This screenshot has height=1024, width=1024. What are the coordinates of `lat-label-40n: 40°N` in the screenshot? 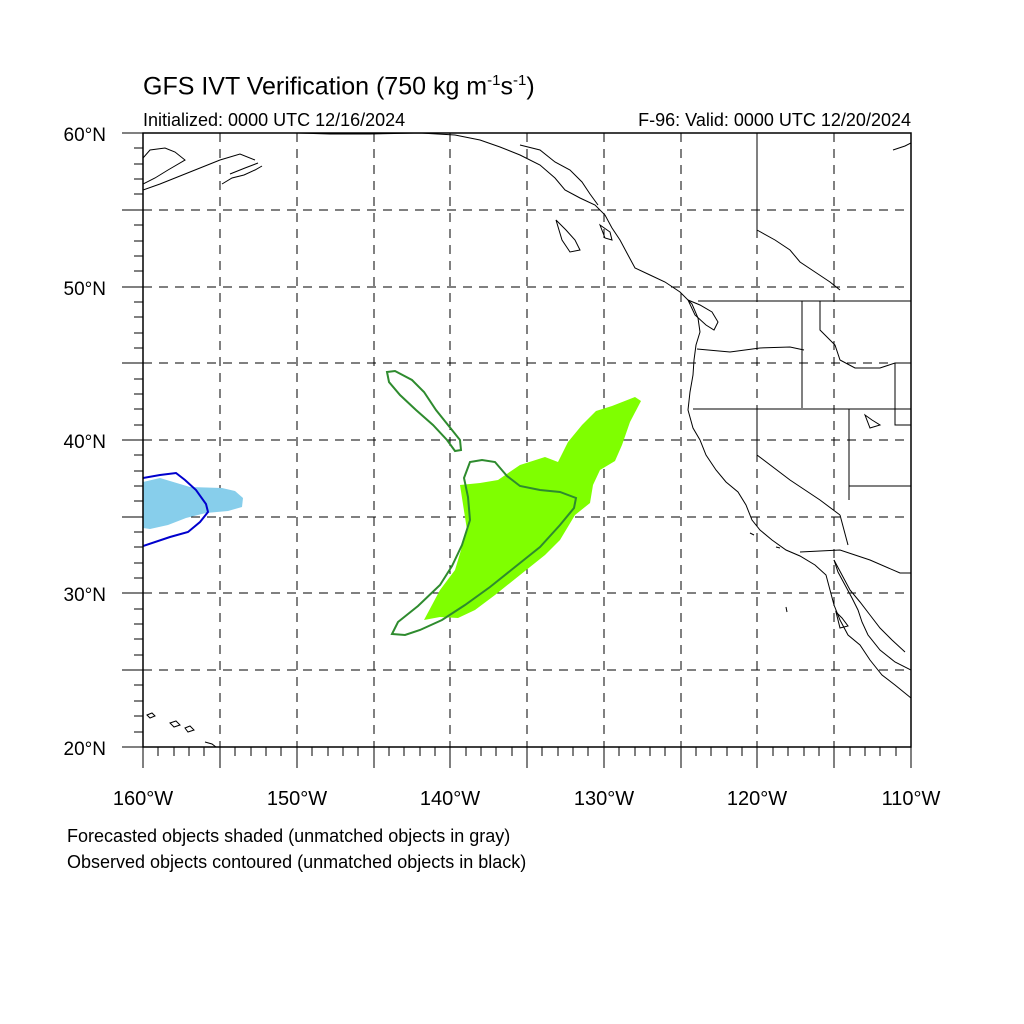 It's located at (85, 442).